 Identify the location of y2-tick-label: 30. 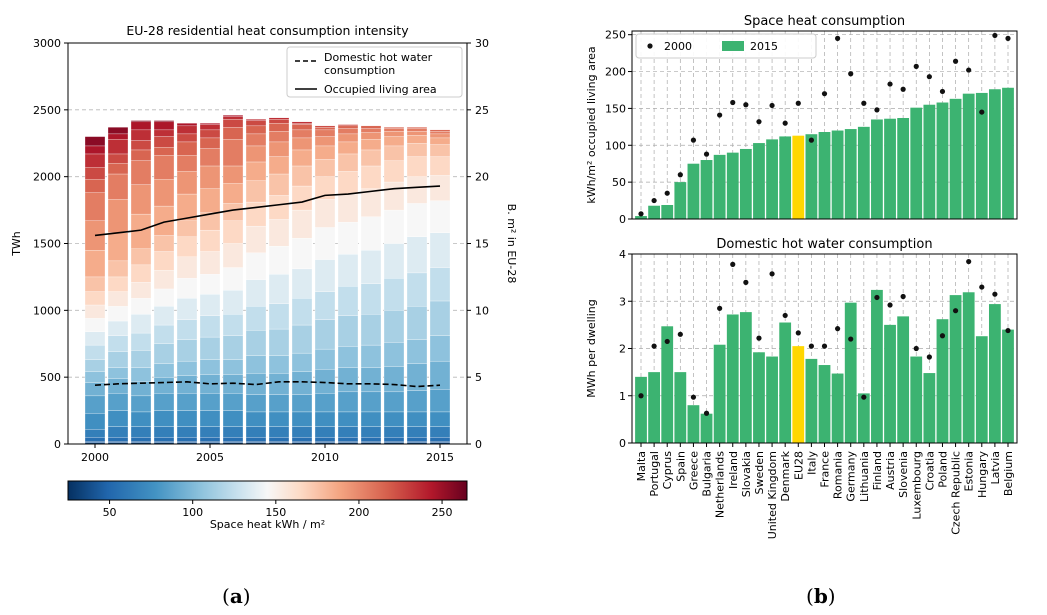
(482, 43).